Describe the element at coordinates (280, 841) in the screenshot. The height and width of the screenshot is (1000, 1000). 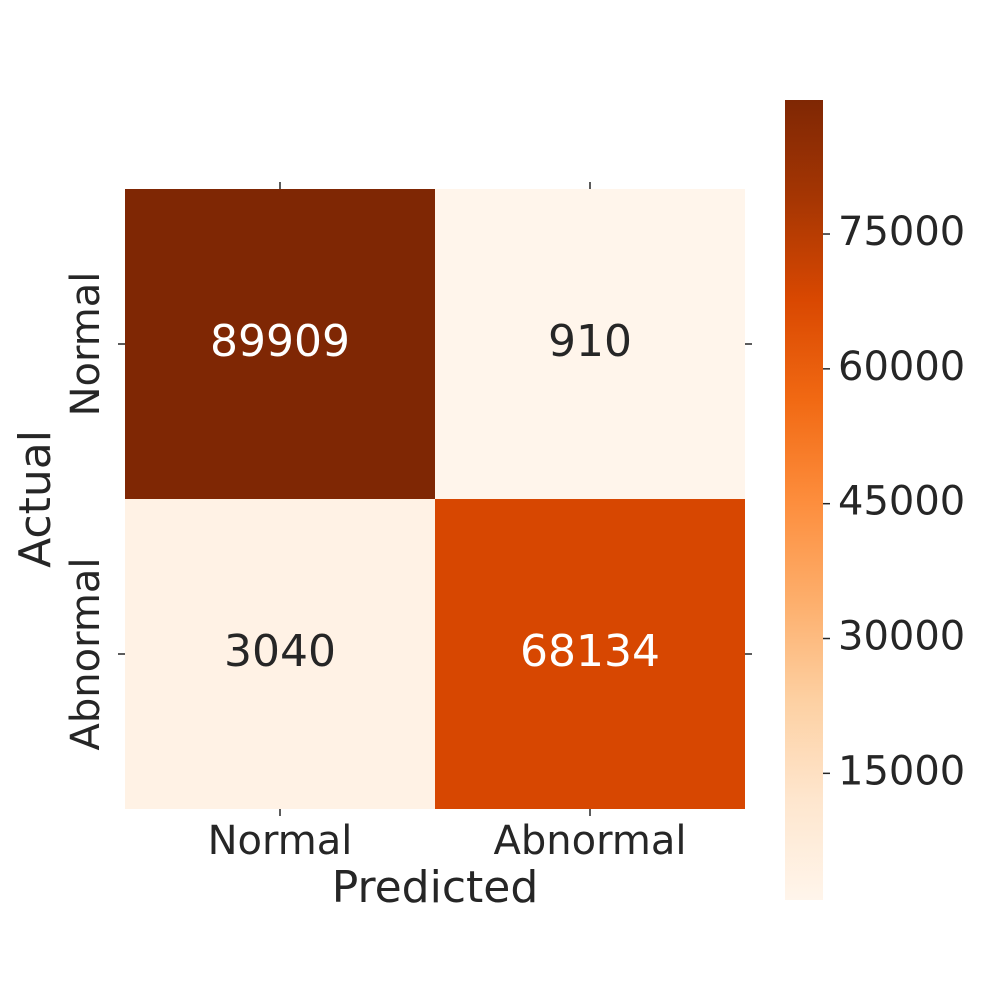
I see `x-tick-label: Normal` at that location.